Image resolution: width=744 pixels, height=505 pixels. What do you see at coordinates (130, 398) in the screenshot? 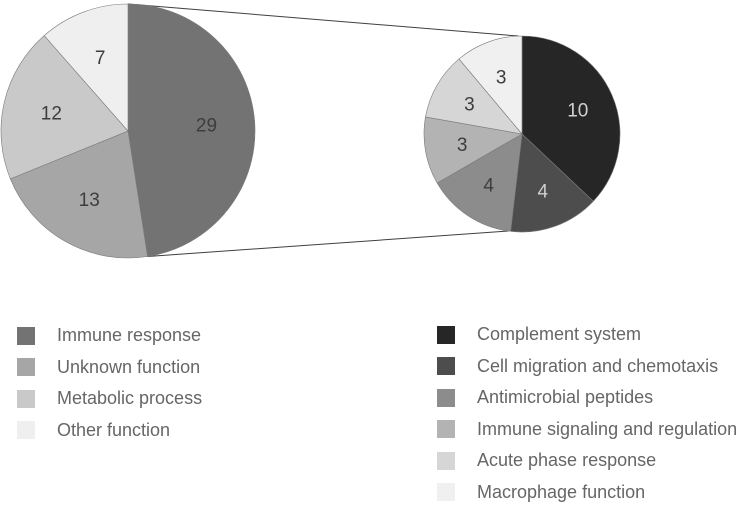
I see `legend-label: Metabolic process` at bounding box center [130, 398].